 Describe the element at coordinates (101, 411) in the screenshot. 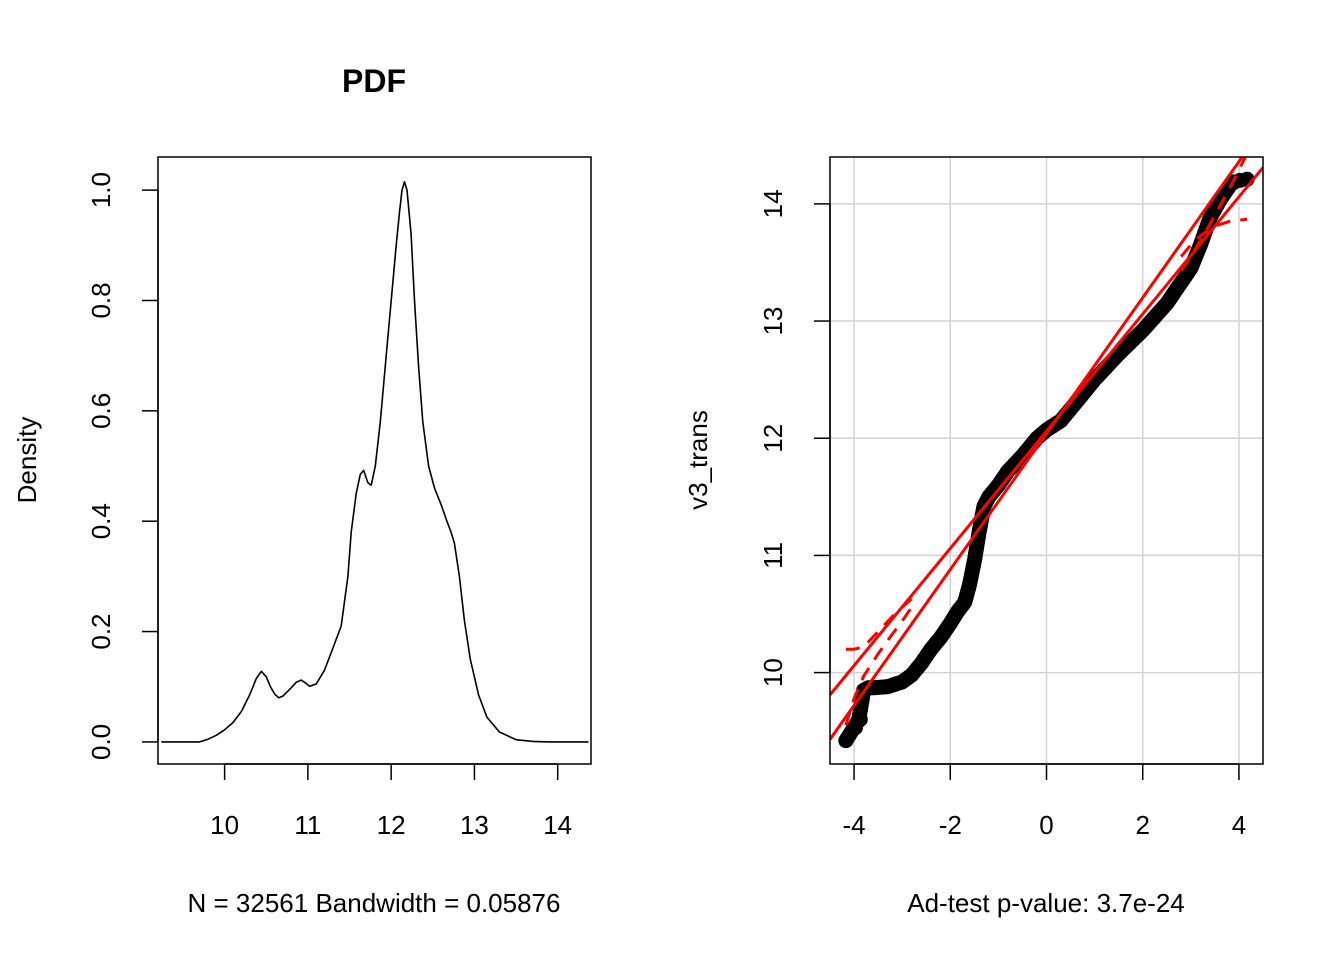

I see `density-y-tick-label: 0.6` at that location.